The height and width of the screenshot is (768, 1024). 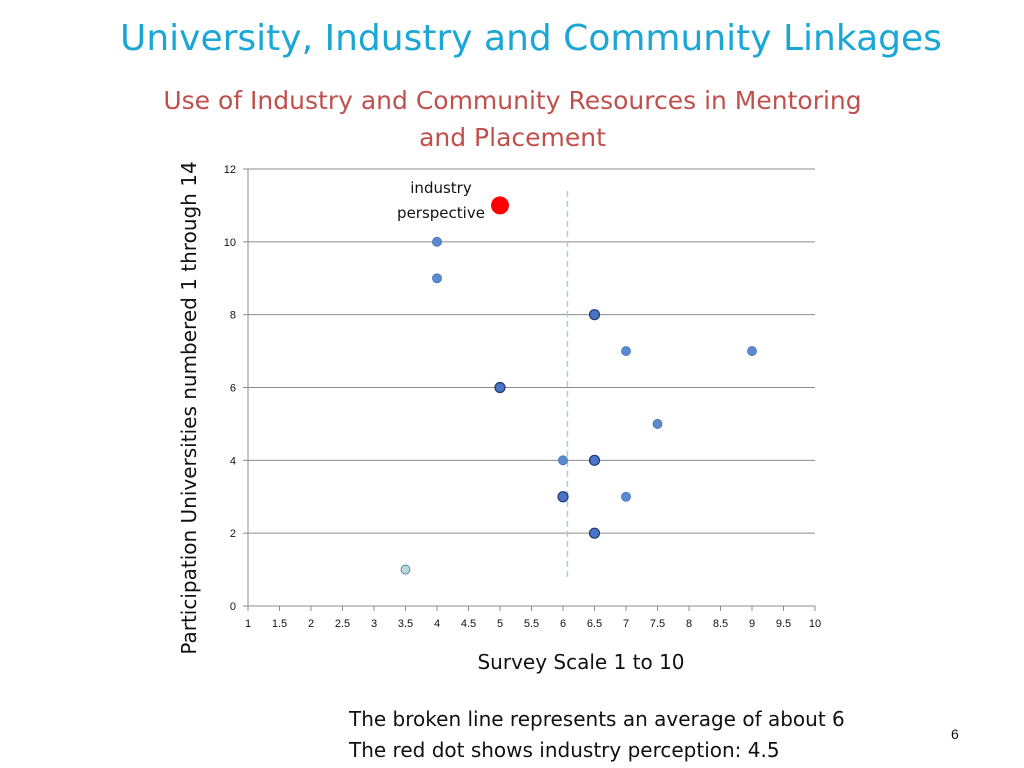 I want to click on x-tick-label: 6, so click(x=563, y=624).